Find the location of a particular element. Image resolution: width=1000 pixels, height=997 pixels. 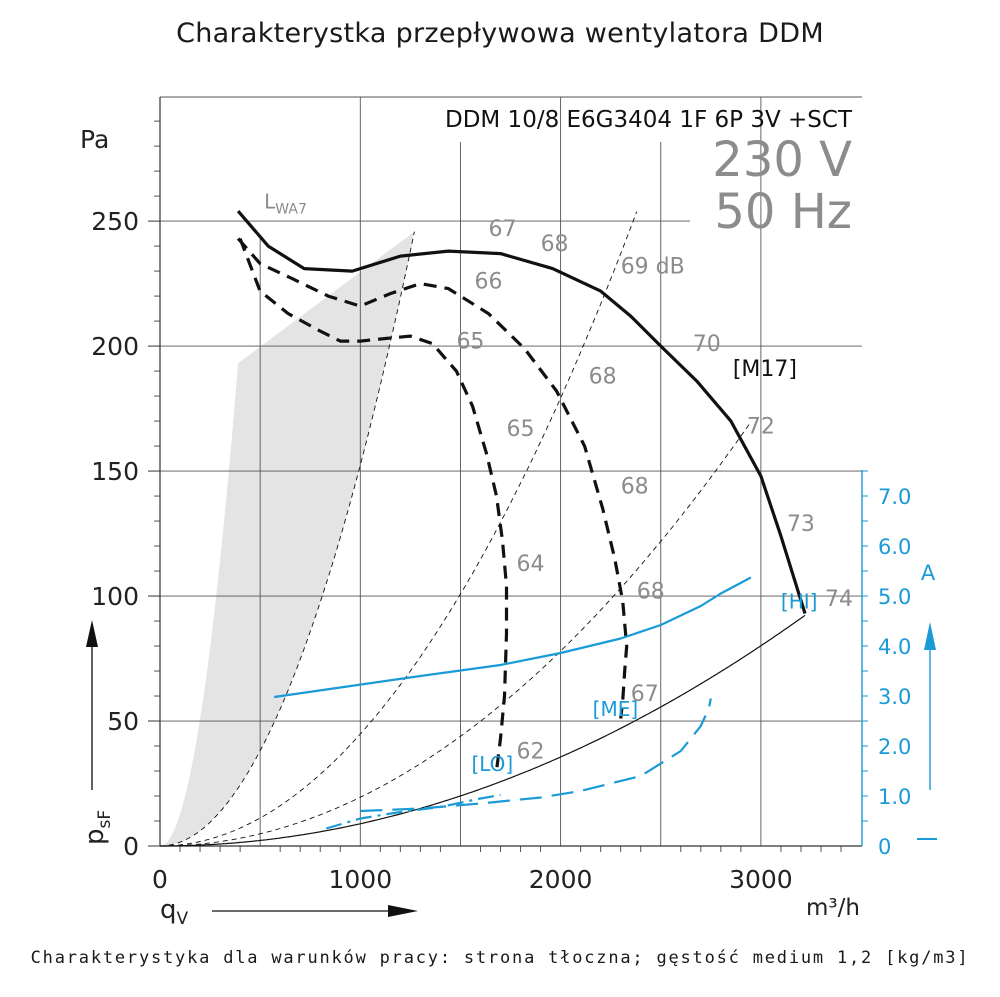

noise-label-14: 64 is located at coordinates (531, 564).